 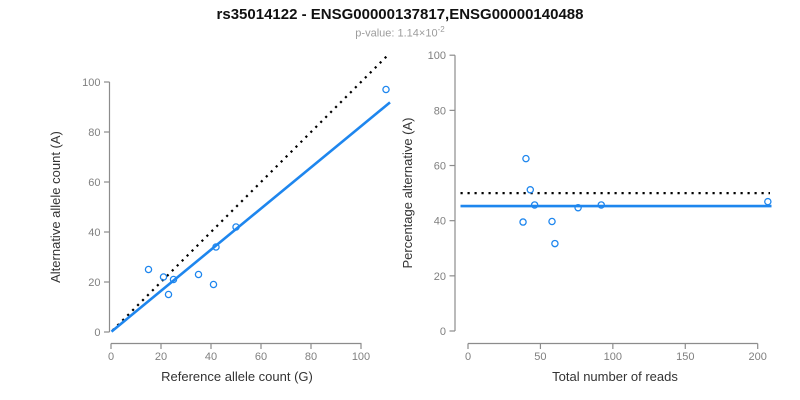 I want to click on allele-counts-x-axis-title: Reference allele count (G), so click(x=237, y=376).